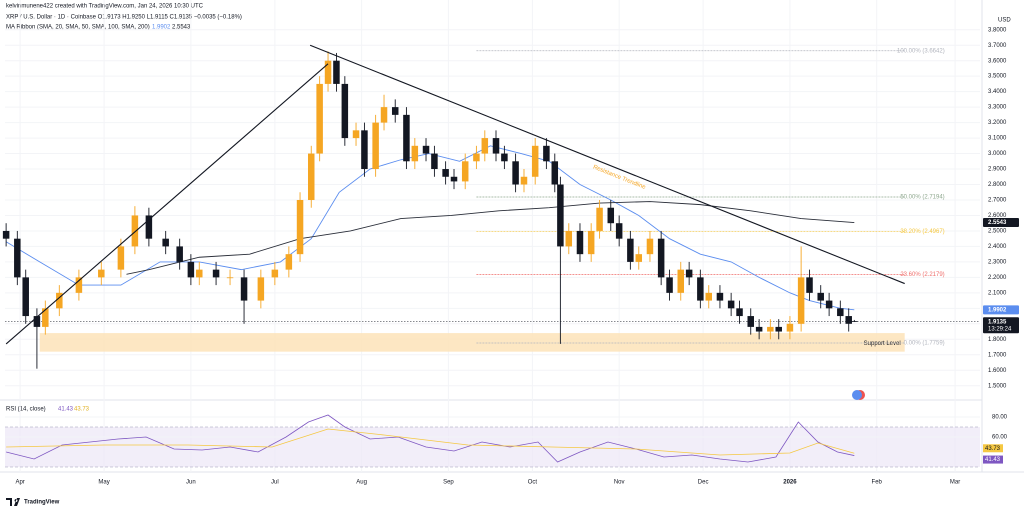  I want to click on y-tick-label: 1.8000, so click(997, 340).